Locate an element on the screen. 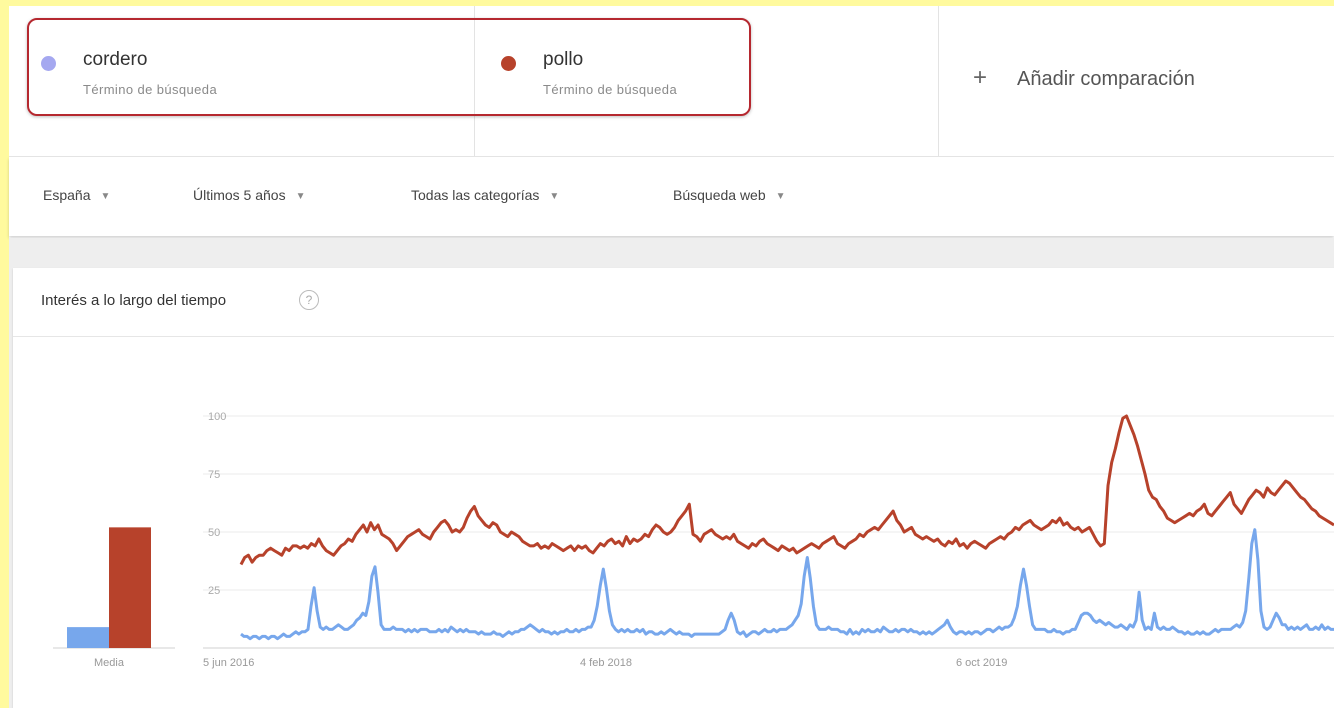 This screenshot has width=1334, height=708. highlight-box is located at coordinates (389, 67).